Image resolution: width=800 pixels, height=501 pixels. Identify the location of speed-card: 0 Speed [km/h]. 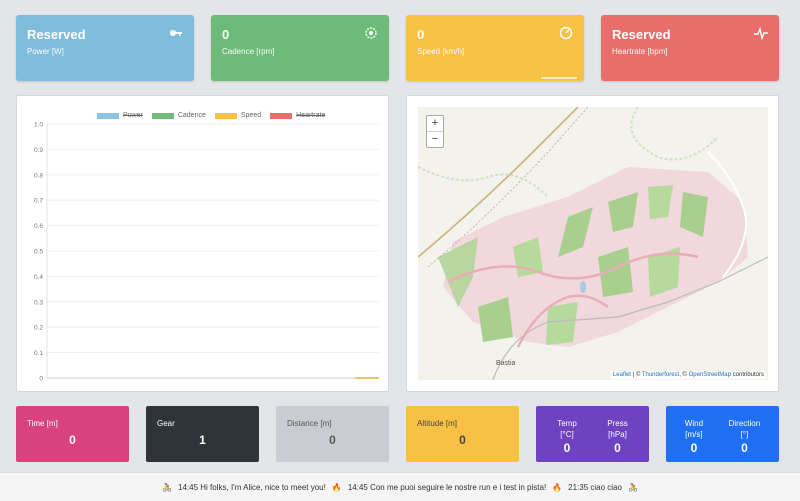
(495, 48).